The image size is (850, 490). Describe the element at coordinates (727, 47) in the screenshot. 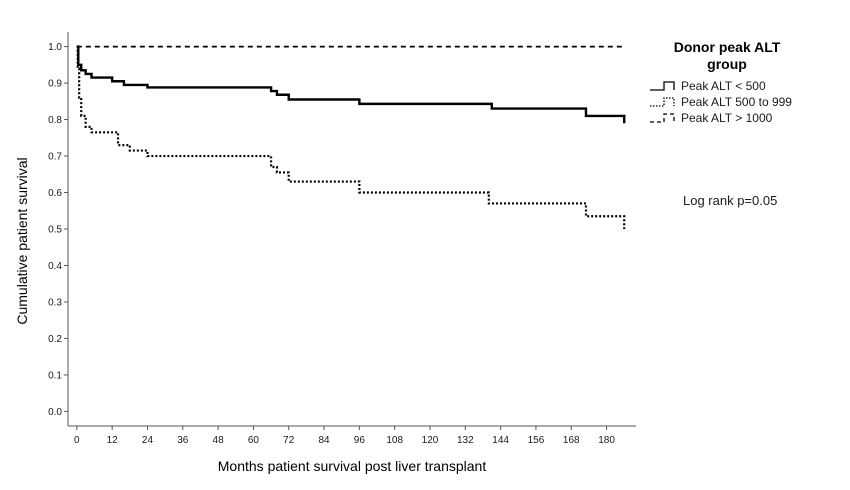

I see `legend-title-line-1: Donor peak ALT` at that location.